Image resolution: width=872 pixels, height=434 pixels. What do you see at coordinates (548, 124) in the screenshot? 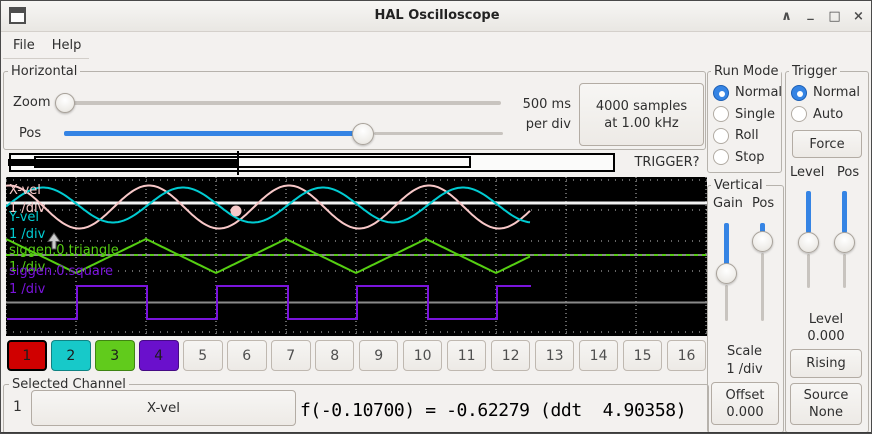
I see `time-per-div-line2: per div` at bounding box center [548, 124].